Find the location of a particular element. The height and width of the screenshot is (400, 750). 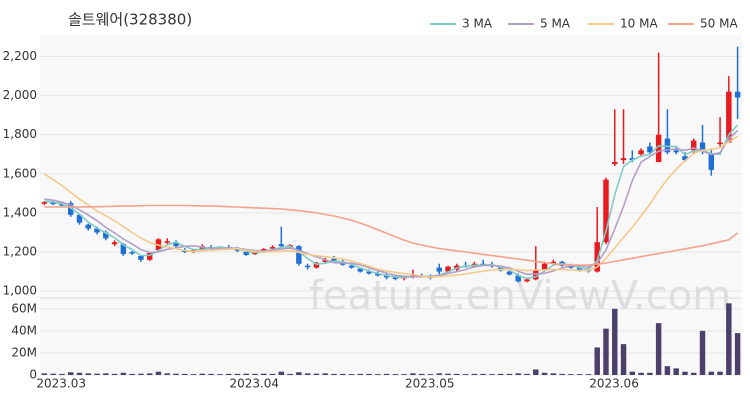

y-tick-label: 1,800 is located at coordinates (20, 134).